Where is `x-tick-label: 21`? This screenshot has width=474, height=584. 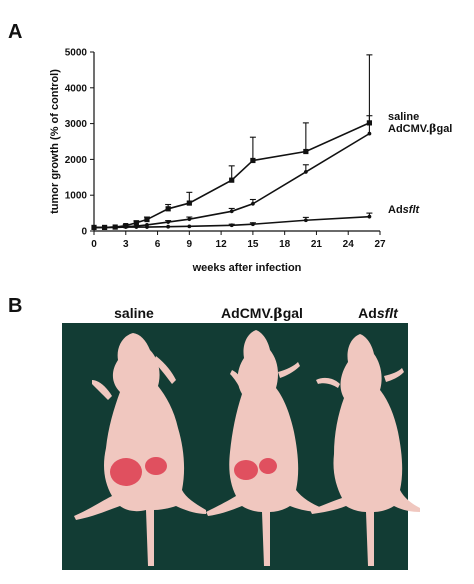
x-tick-label: 21 is located at coordinates (317, 244).